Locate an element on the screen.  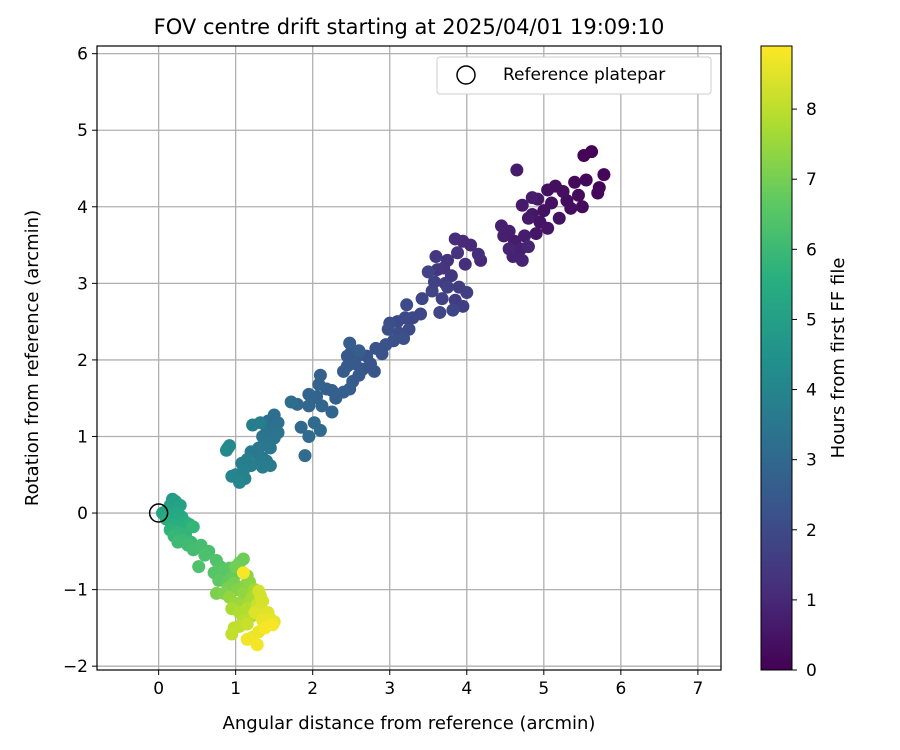
legend-box is located at coordinates (574, 75).